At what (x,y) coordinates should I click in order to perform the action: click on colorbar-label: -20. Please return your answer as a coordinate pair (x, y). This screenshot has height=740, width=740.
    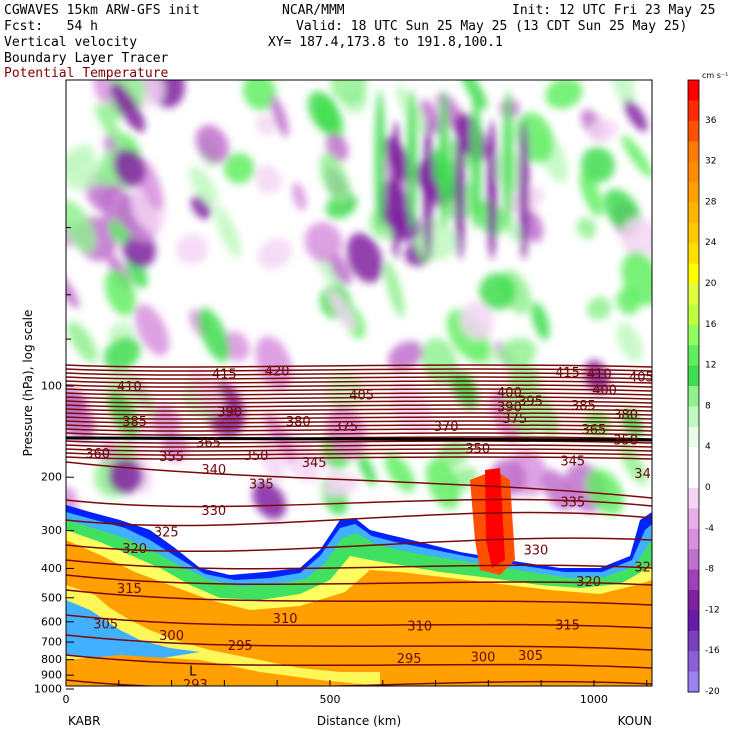
    Looking at the image, I should click on (712, 692).